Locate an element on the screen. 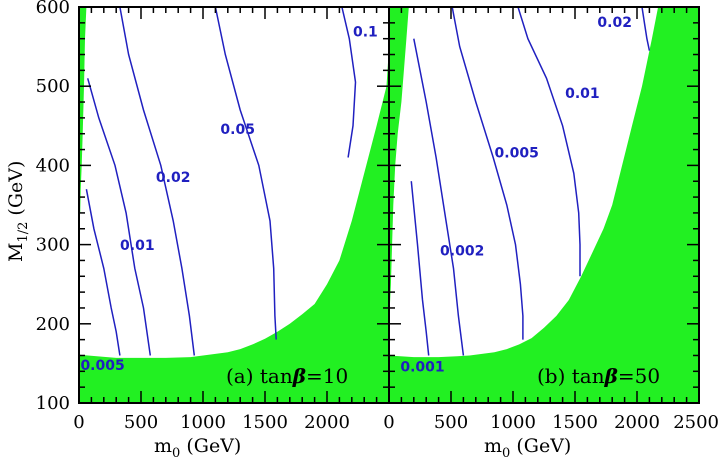 The width and height of the screenshot is (723, 463). y-tick-label: 400 is located at coordinates (53, 165).